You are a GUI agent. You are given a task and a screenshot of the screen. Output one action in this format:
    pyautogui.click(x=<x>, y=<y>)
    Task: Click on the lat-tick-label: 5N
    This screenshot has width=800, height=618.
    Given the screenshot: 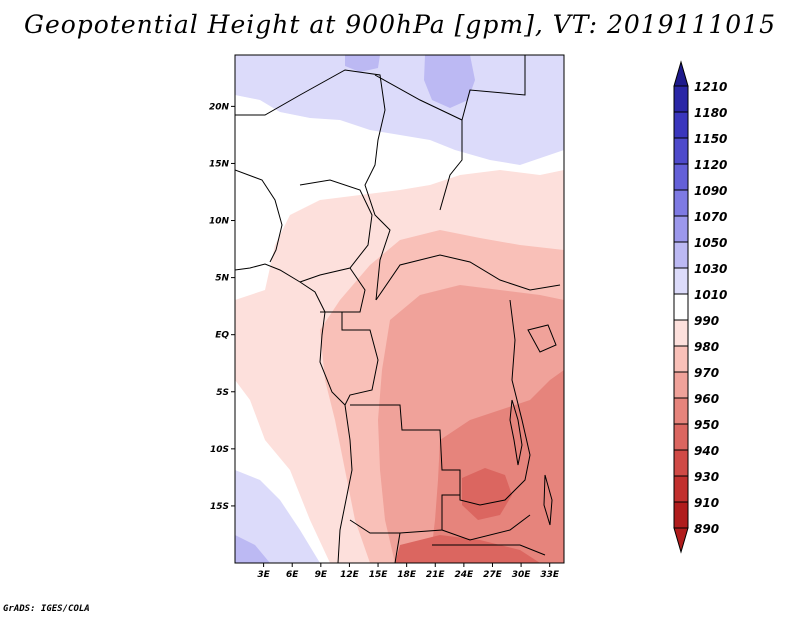 What is the action you would take?
    pyautogui.click(x=222, y=279)
    